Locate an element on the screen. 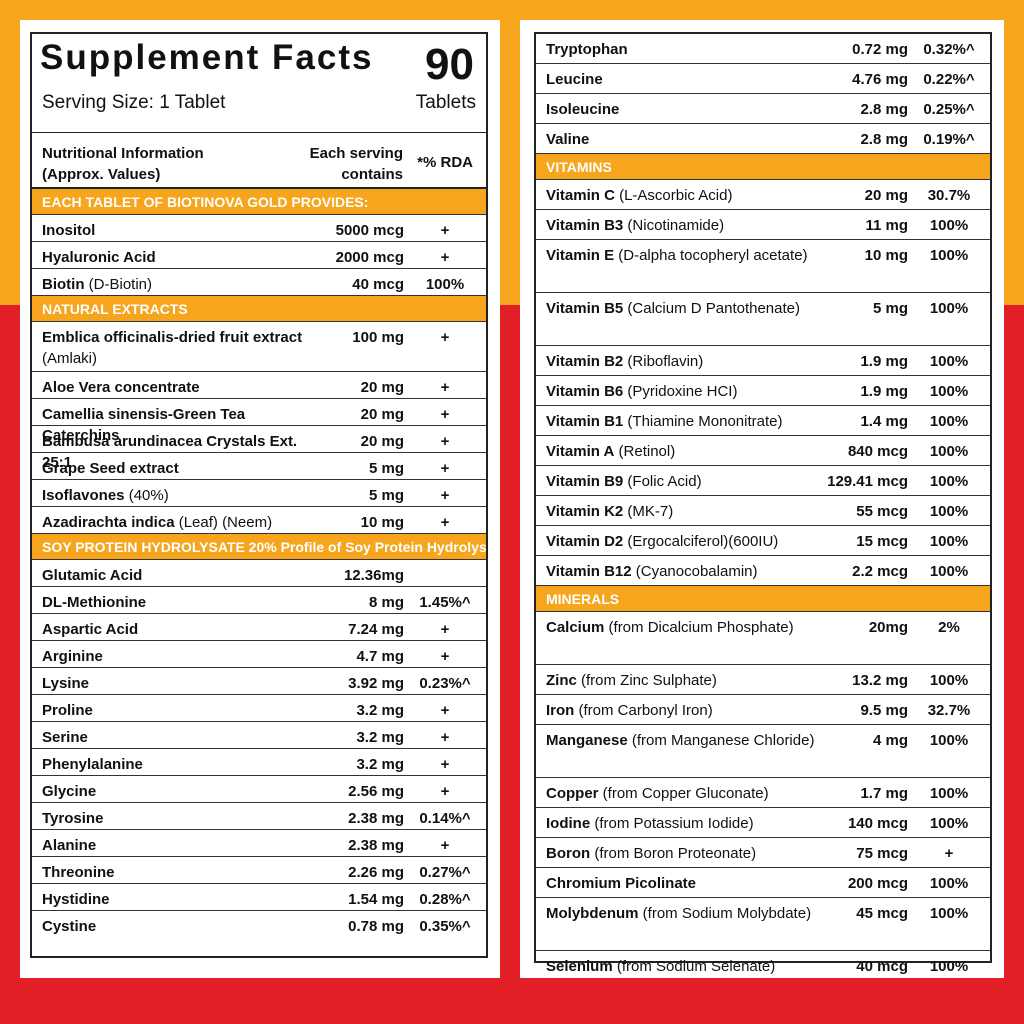  nutrient-amount: 12.36mg is located at coordinates (373, 575).